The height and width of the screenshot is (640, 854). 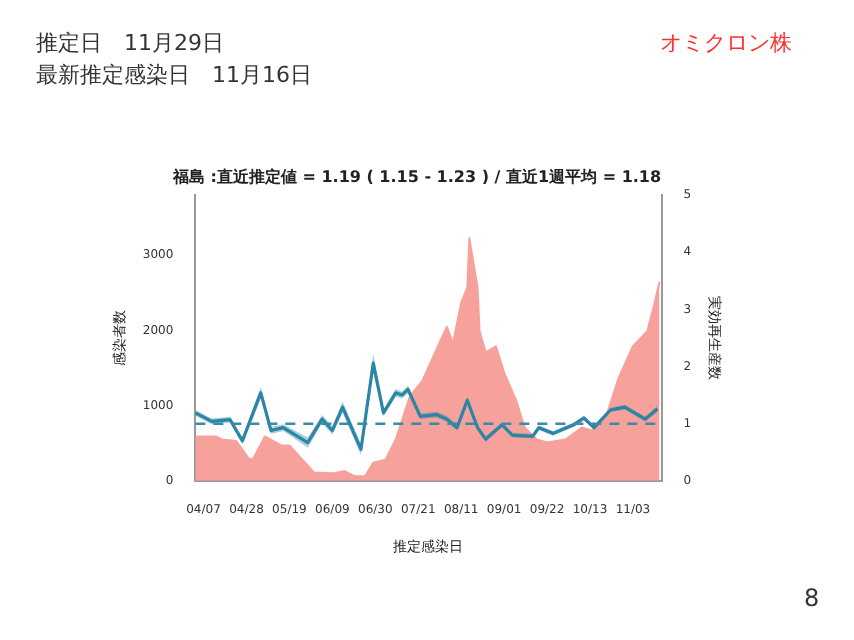 What do you see at coordinates (726, 43) in the screenshot?
I see `text: オミクロン株` at bounding box center [726, 43].